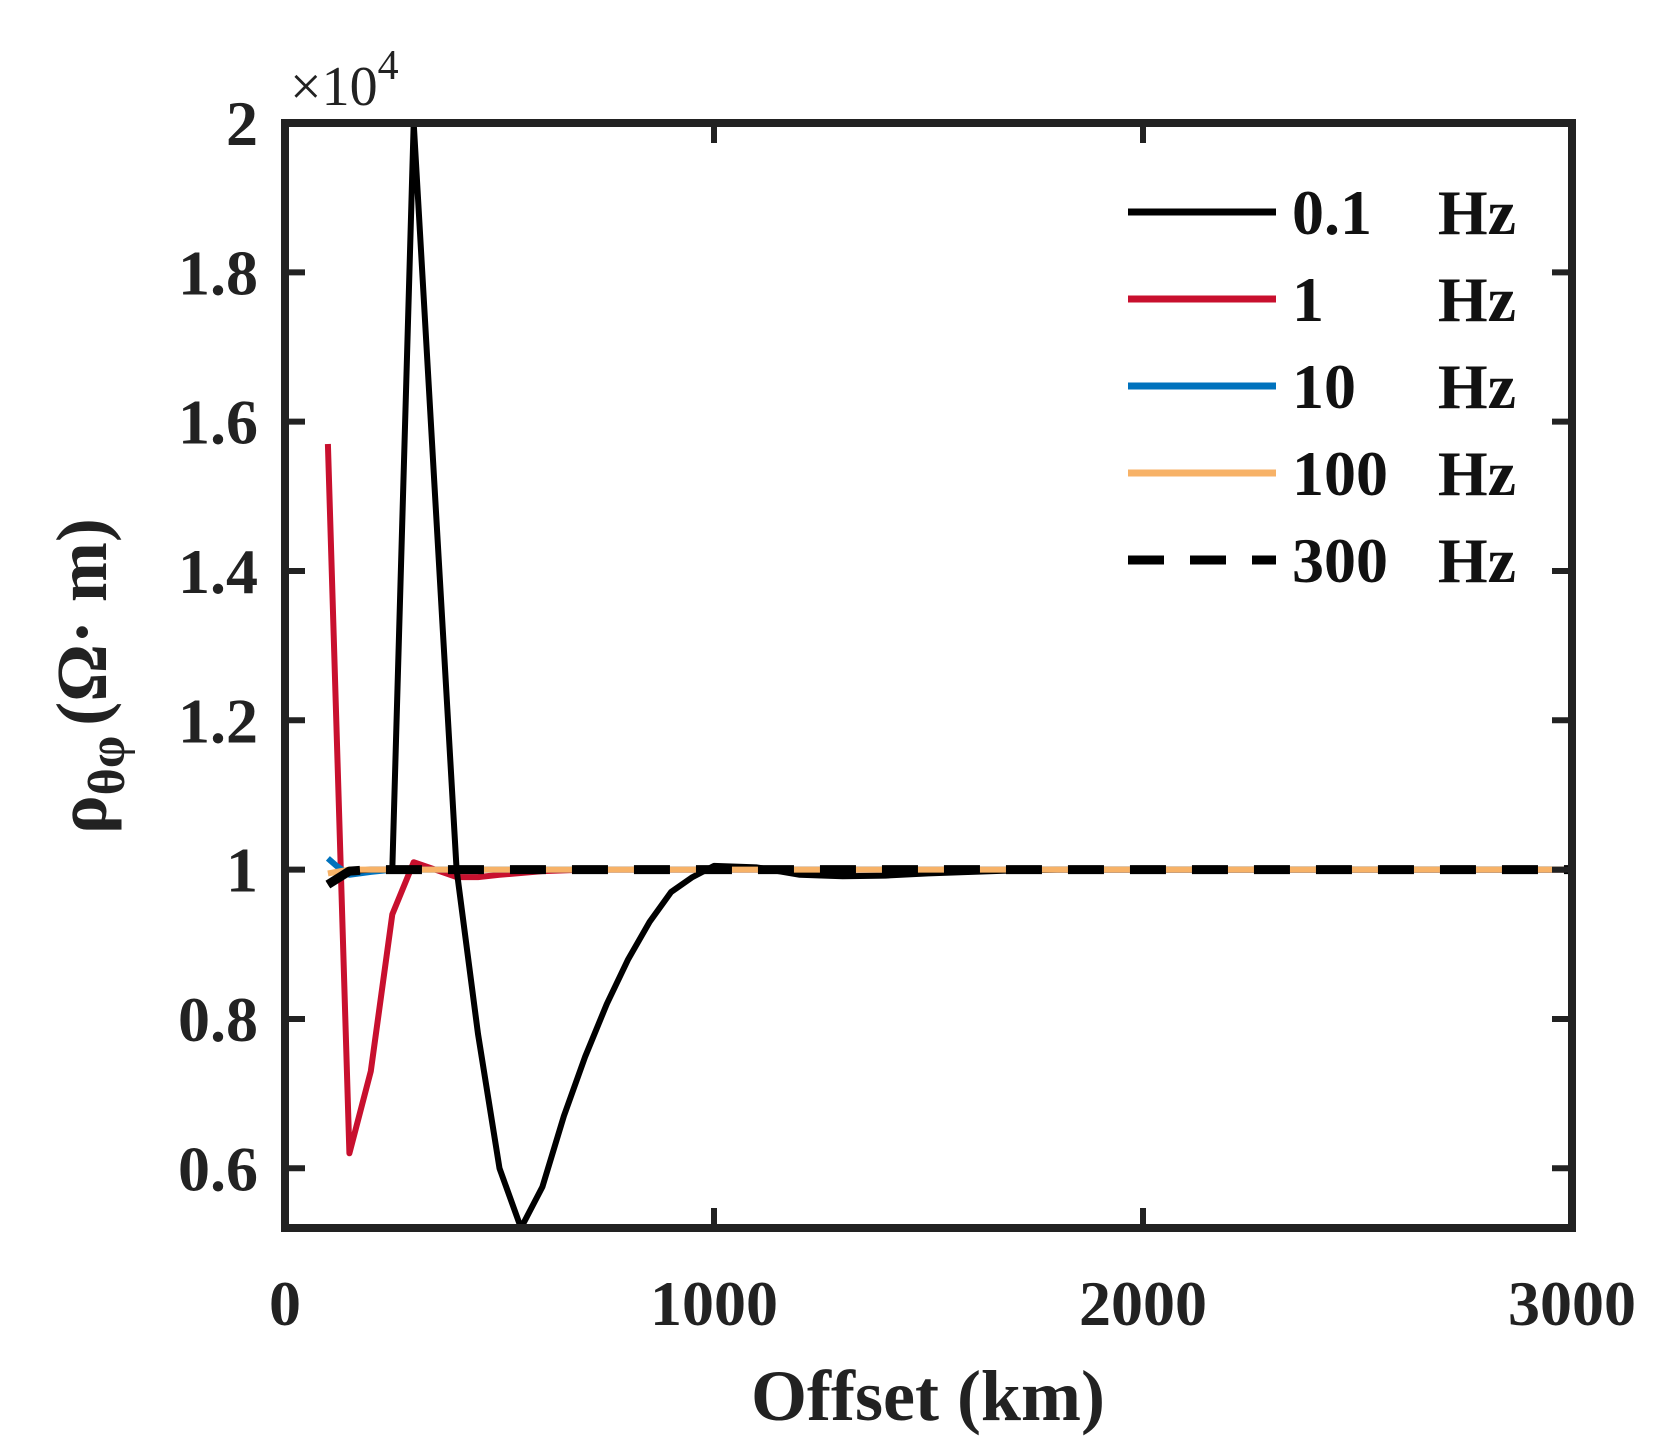 The image size is (1672, 1445). What do you see at coordinates (218, 571) in the screenshot?
I see `y-tick-label: 1.4` at bounding box center [218, 571].